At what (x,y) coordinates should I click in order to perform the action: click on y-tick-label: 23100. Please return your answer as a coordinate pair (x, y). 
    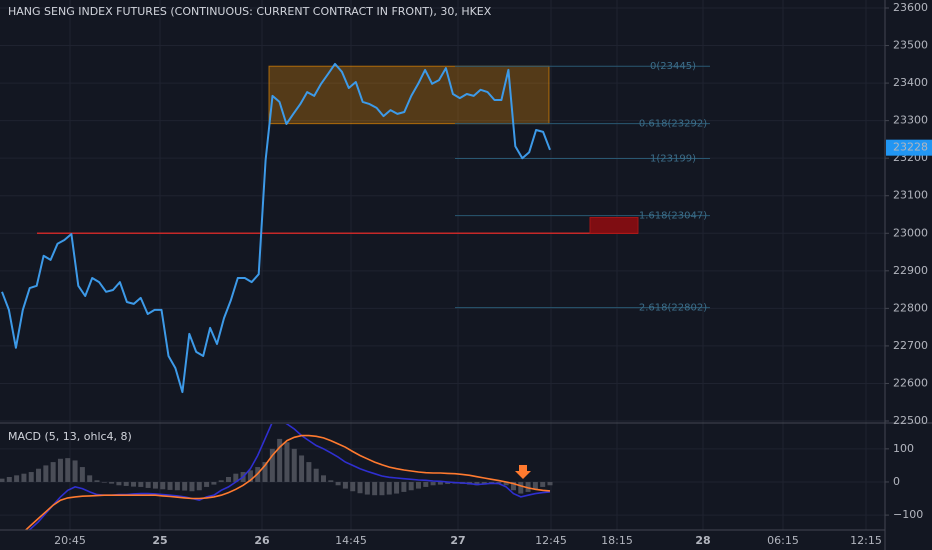
    Looking at the image, I should click on (910, 195).